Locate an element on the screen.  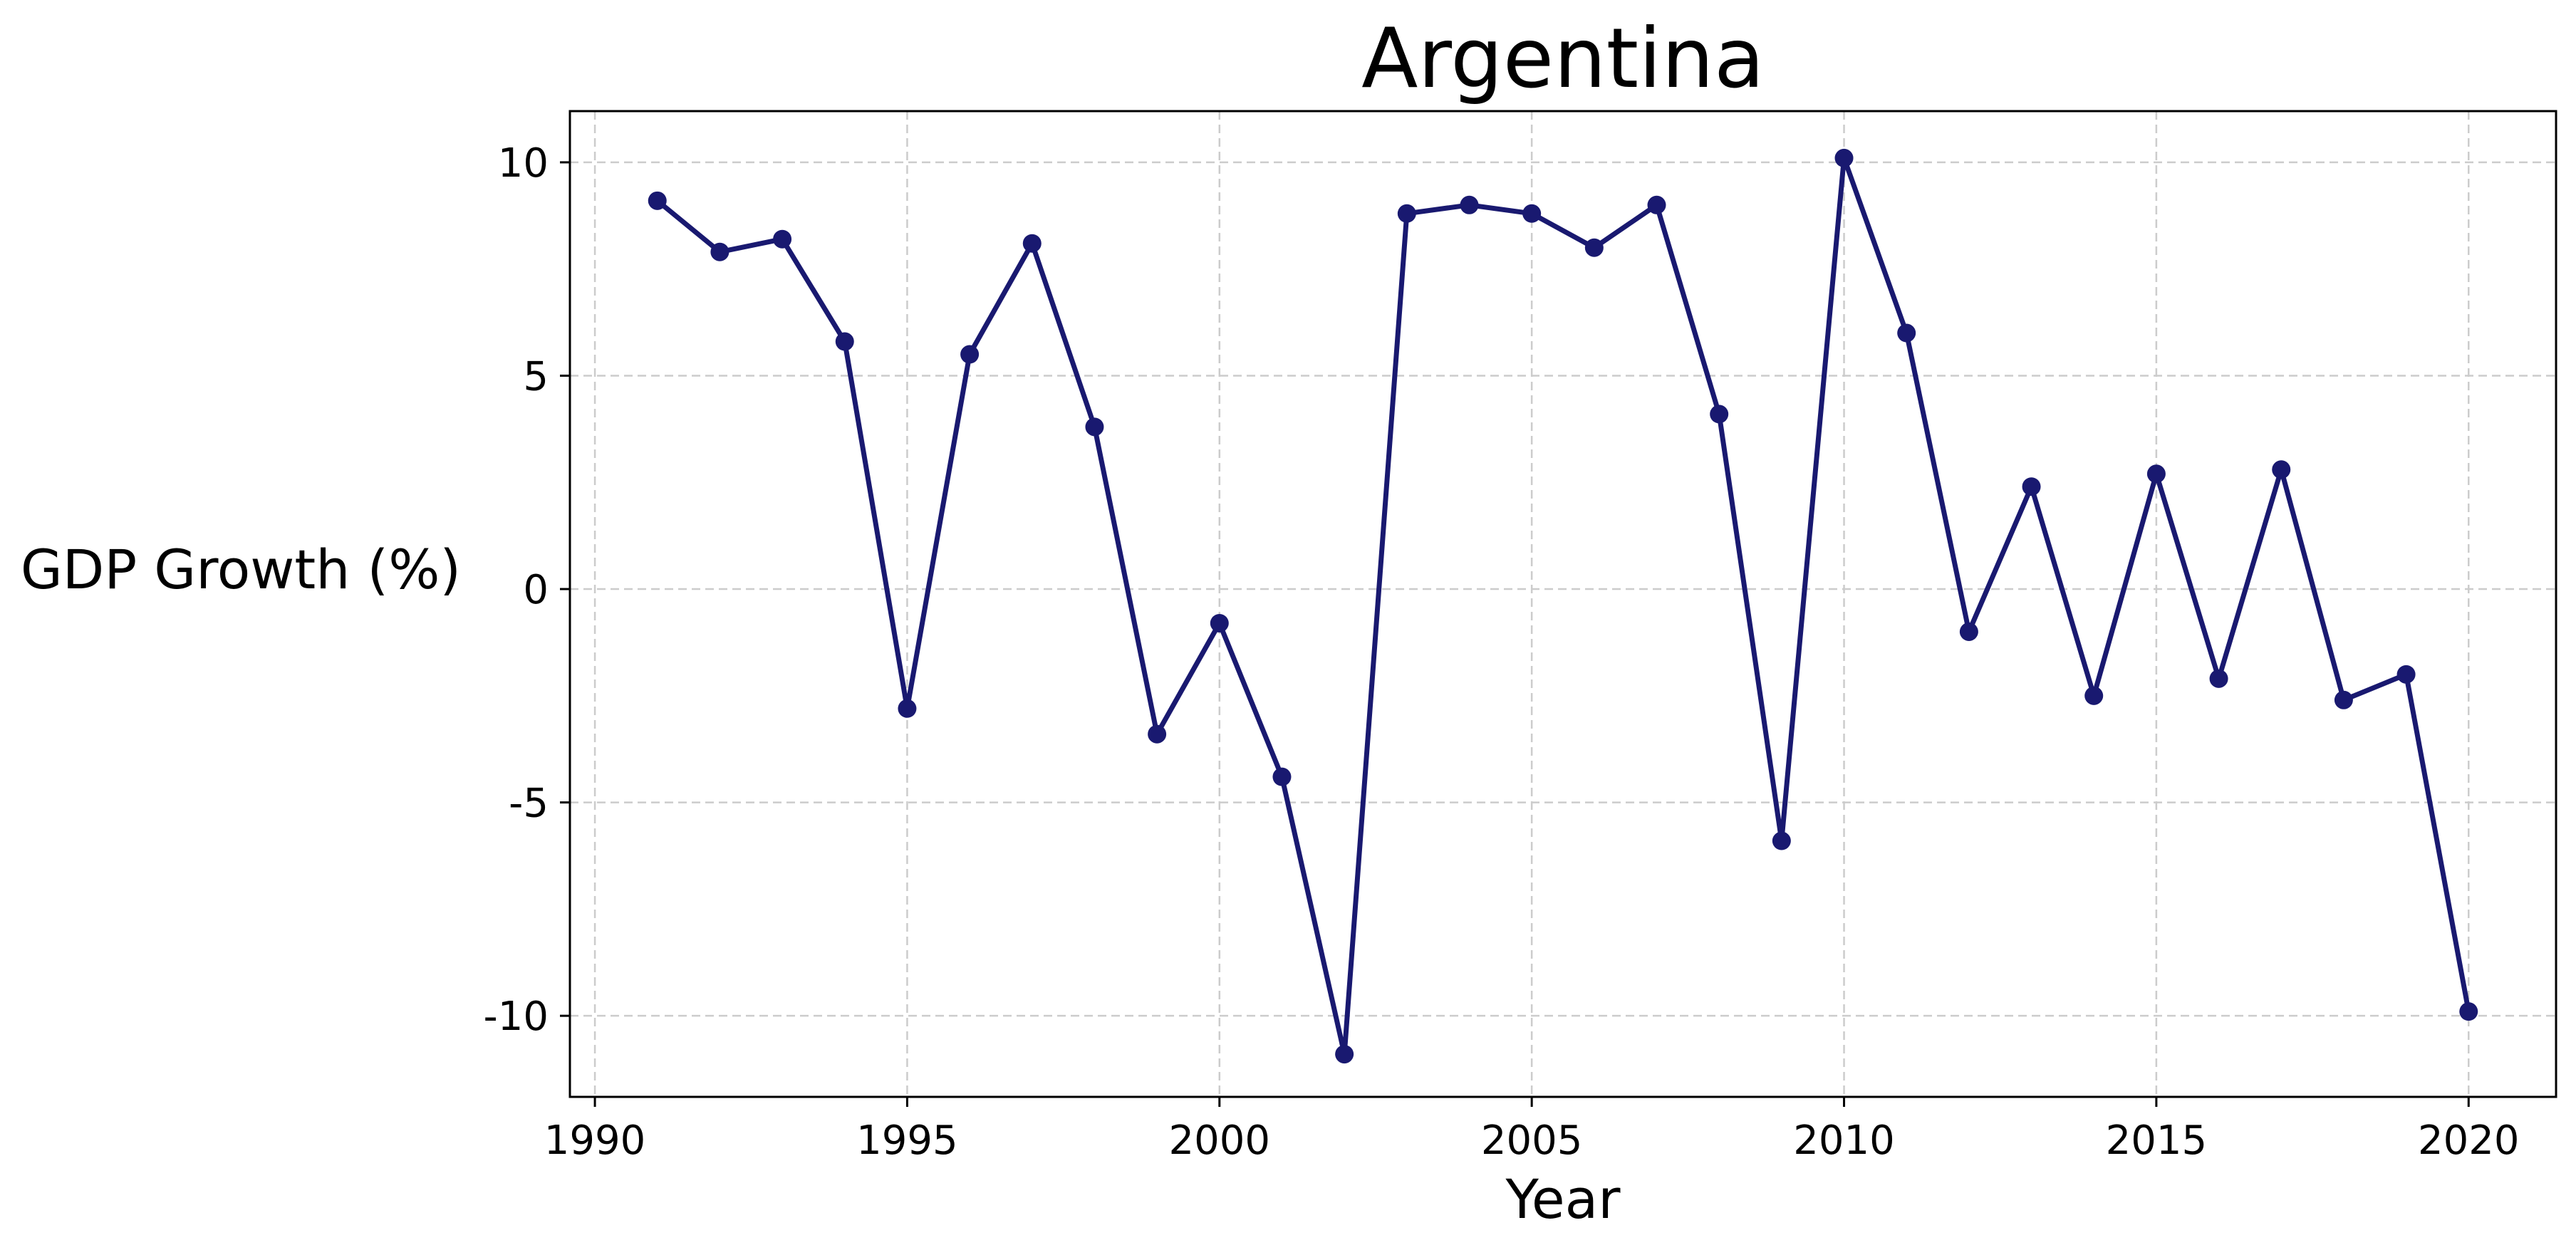
x-tick-label: 2010 is located at coordinates (1844, 1141).